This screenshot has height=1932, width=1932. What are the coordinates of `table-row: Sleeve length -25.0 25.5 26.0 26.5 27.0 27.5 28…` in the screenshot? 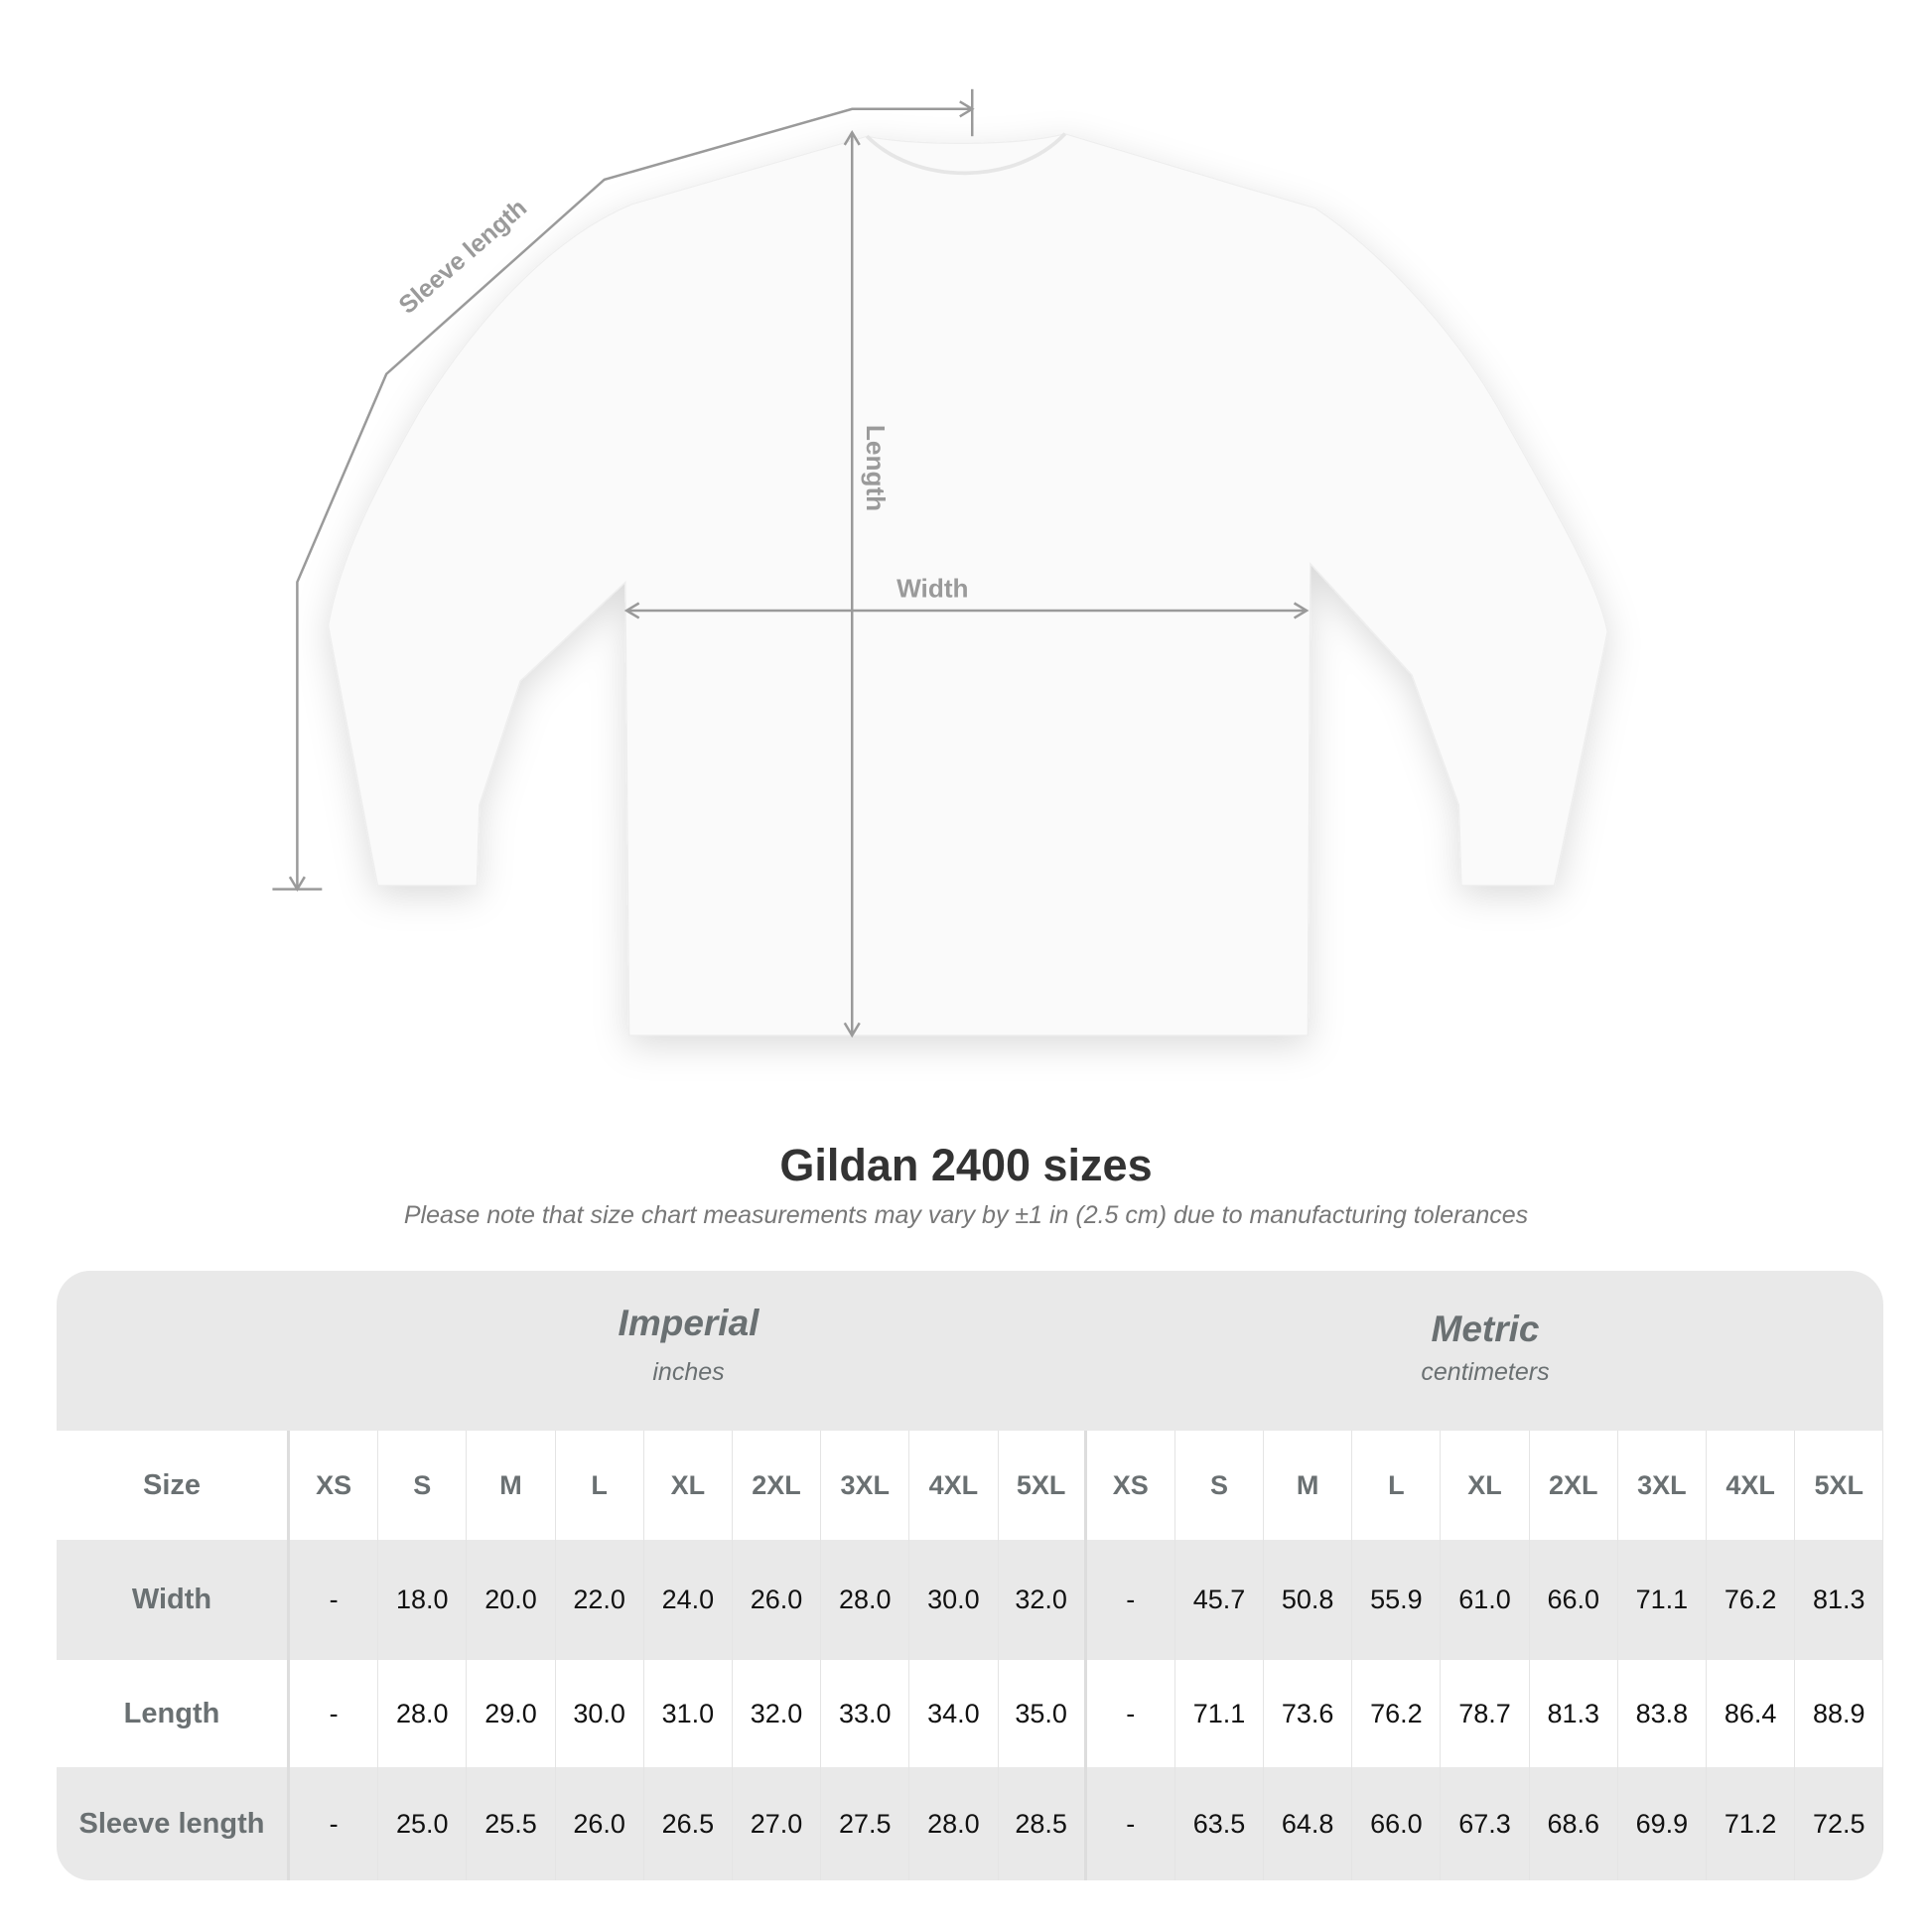 It's located at (970, 1823).